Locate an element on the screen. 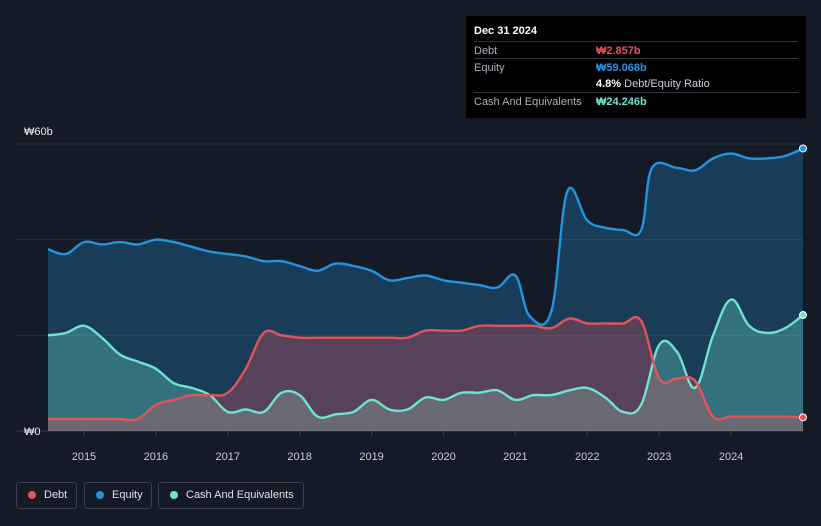  tooltip-debt-value: ₩2.857b is located at coordinates (618, 51).